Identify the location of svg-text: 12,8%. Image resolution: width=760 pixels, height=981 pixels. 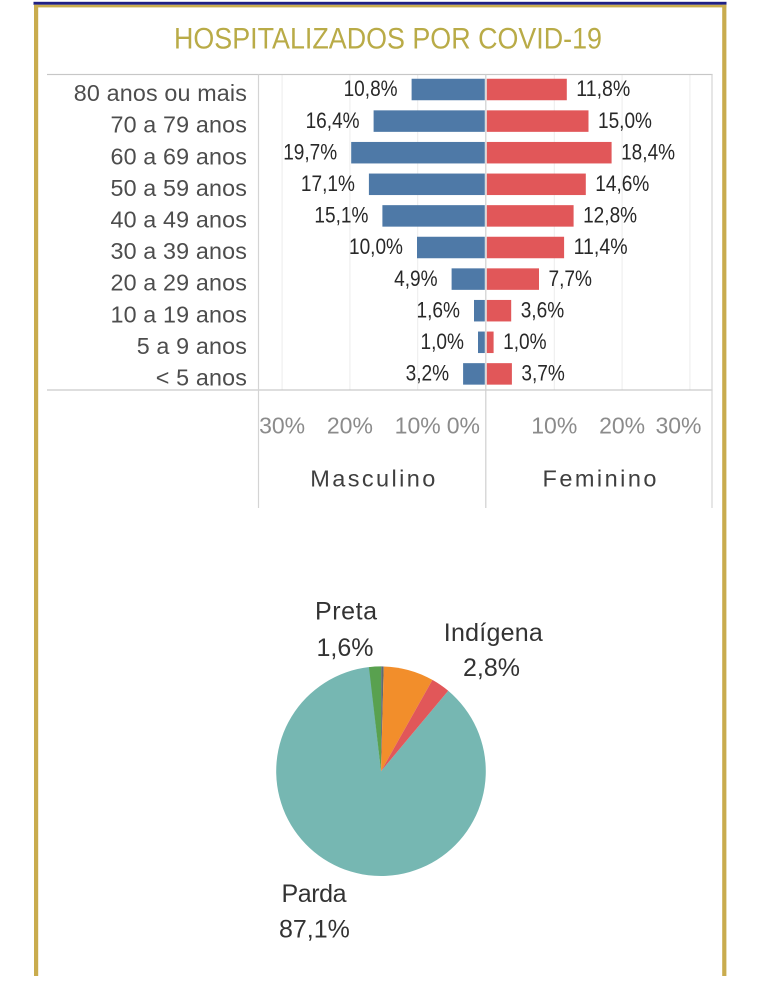
(610, 215).